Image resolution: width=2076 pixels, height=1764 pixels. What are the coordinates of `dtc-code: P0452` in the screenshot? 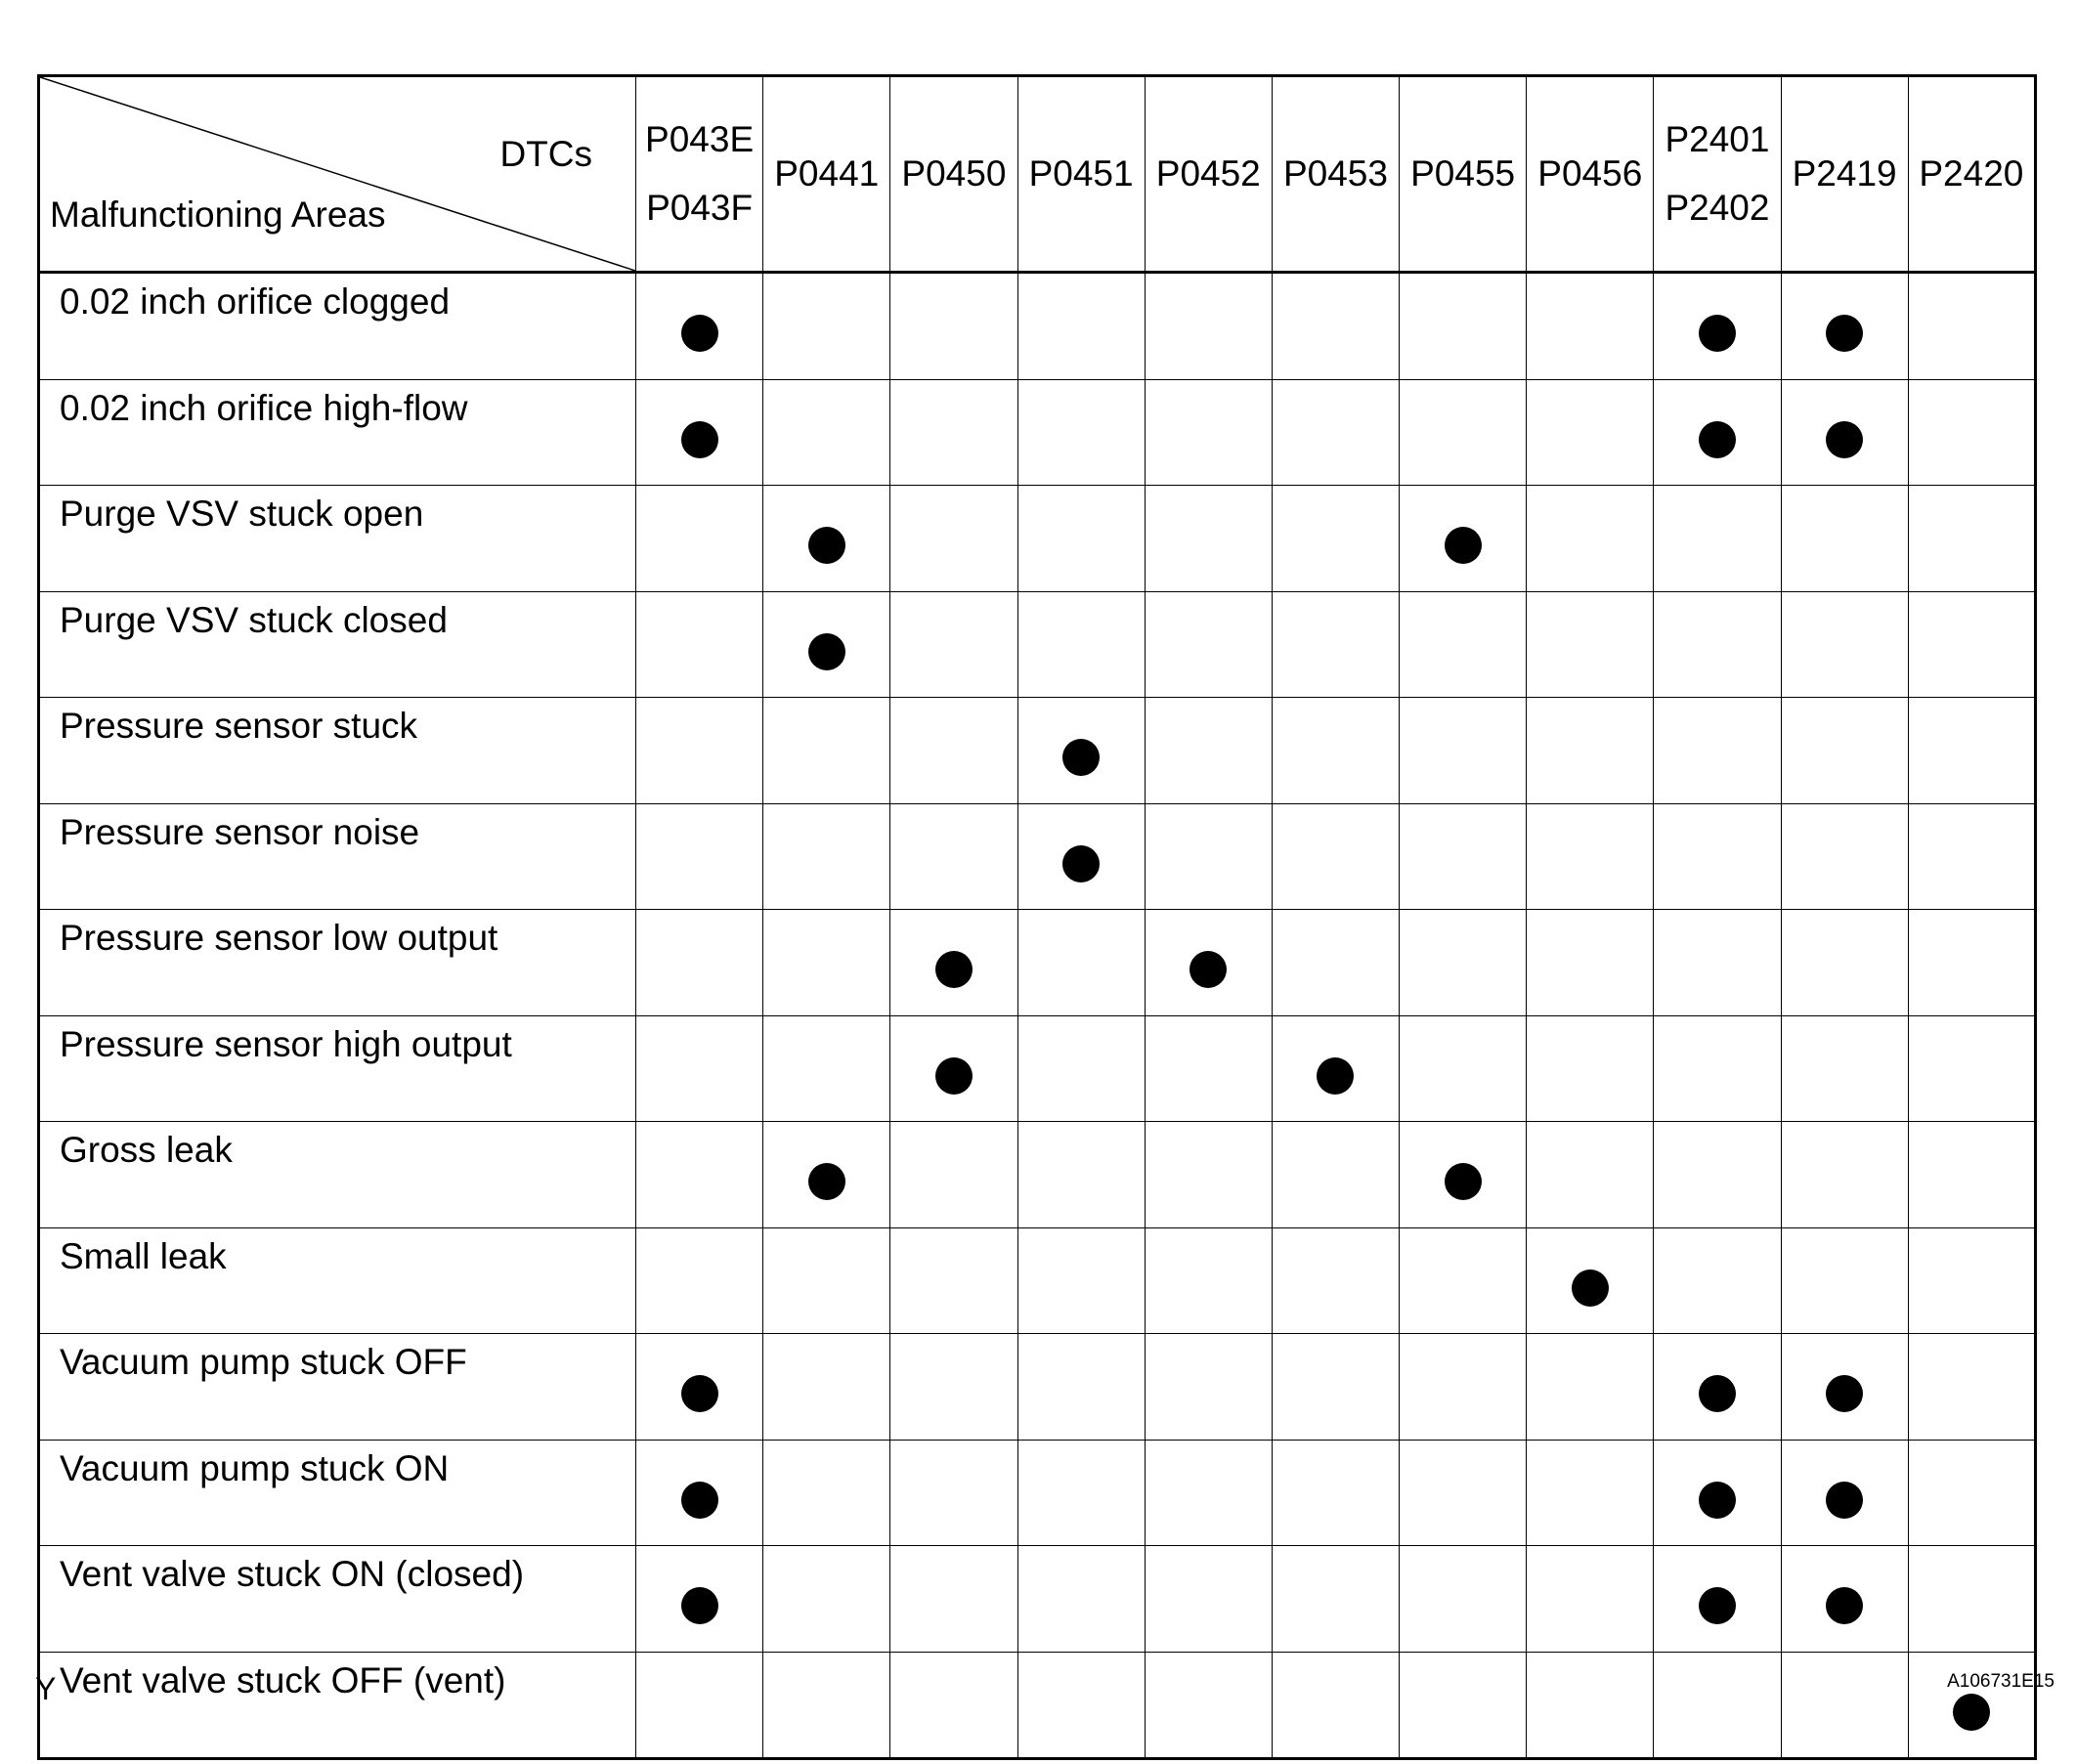 It's located at (1208, 174).